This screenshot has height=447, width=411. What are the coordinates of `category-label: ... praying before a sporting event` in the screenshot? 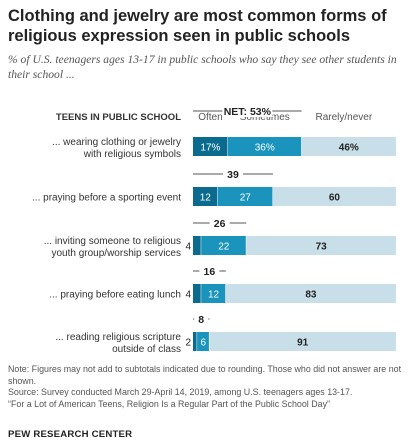 It's located at (106, 198).